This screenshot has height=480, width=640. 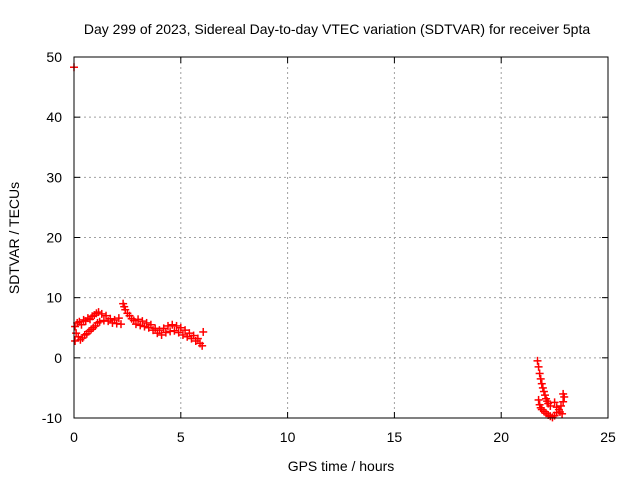 I want to click on y-tick-label: -10, so click(x=52, y=418).